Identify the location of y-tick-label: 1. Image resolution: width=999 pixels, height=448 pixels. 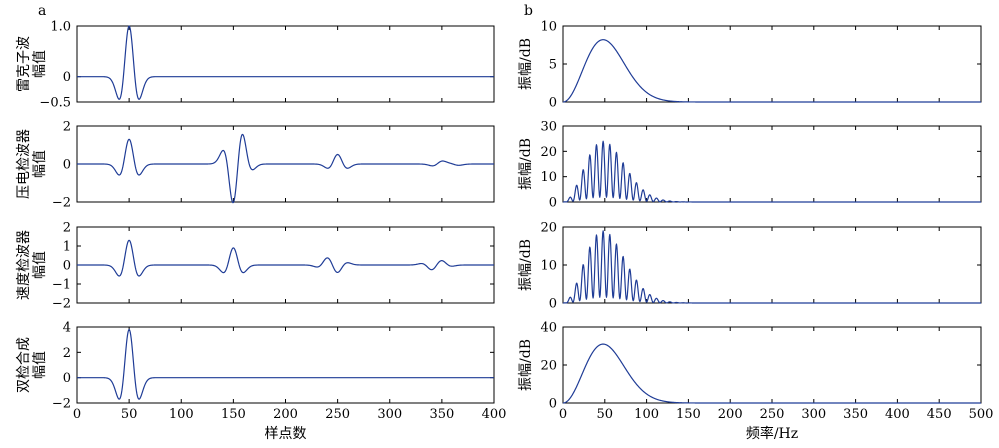
(67, 247).